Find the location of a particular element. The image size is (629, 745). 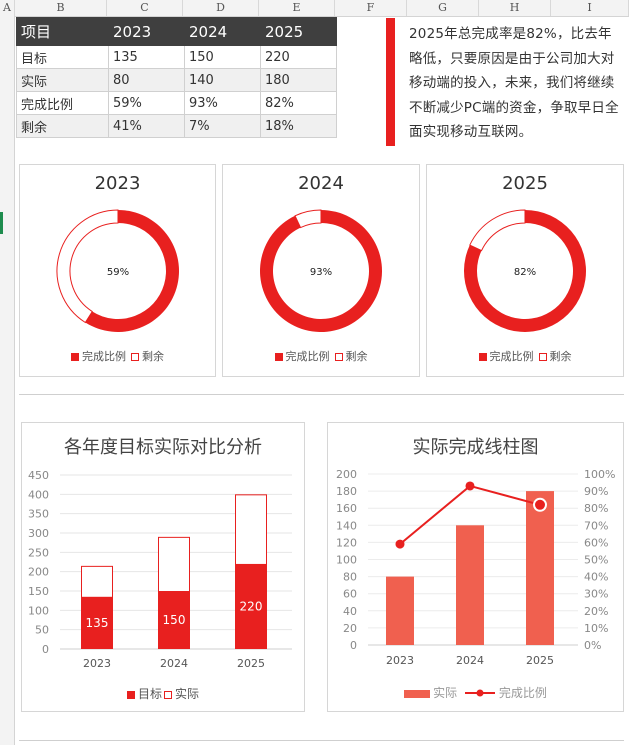

column-header-f: F is located at coordinates (371, 8).